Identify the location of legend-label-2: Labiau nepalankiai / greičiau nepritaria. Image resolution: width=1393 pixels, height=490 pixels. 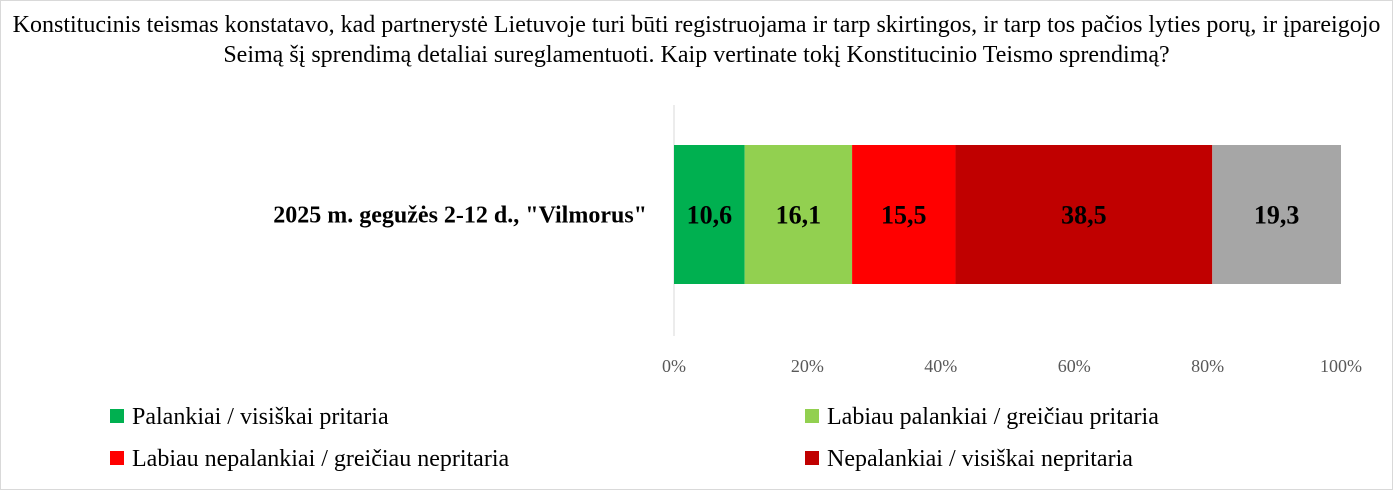
(321, 459).